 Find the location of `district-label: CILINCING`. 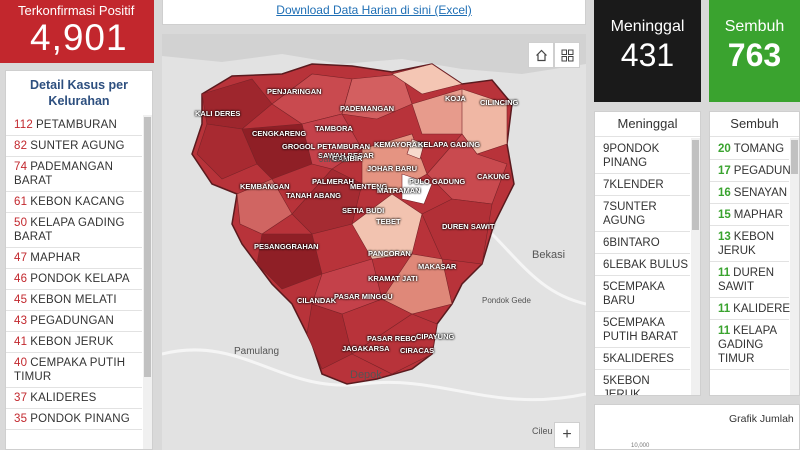

district-label: CILINCING is located at coordinates (499, 102).